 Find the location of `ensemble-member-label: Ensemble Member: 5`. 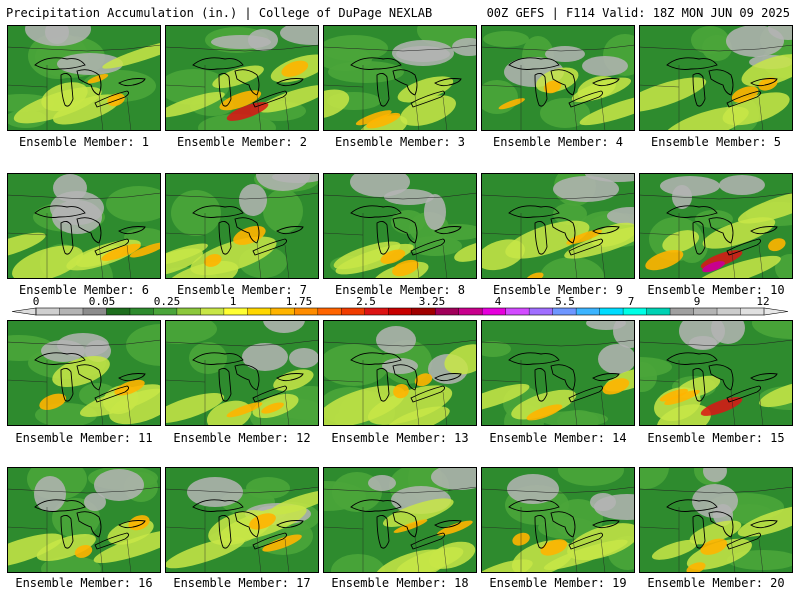

ensemble-member-label: Ensemble Member: 5 is located at coordinates (716, 142).